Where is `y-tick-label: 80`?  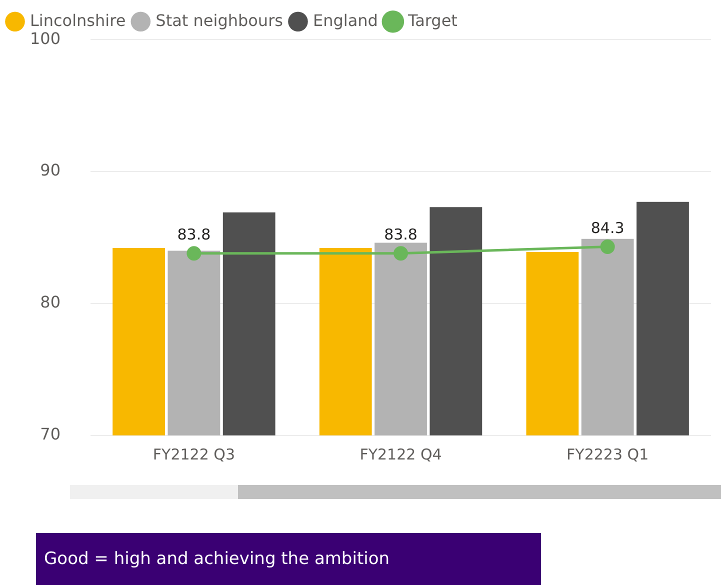 y-tick-label: 80 is located at coordinates (50, 302).